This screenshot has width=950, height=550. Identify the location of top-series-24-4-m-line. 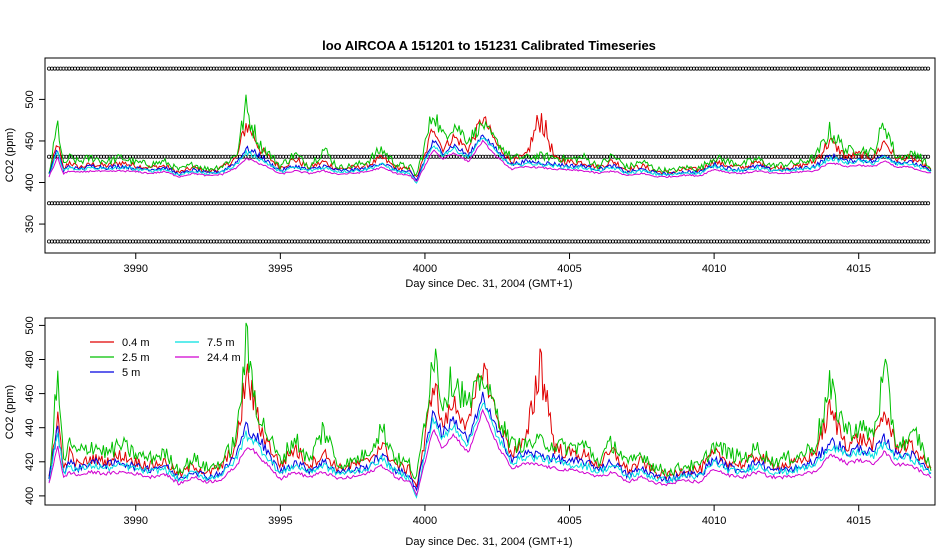
(490, 160).